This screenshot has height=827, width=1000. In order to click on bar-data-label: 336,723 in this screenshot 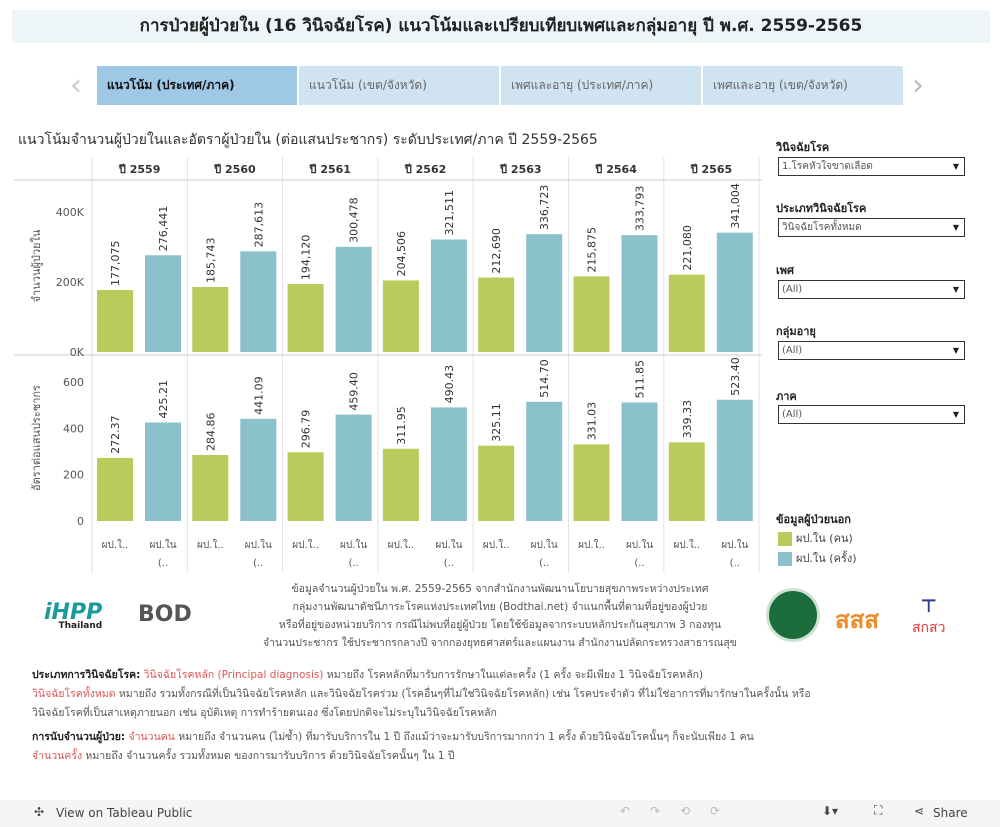, I will do `click(544, 208)`.